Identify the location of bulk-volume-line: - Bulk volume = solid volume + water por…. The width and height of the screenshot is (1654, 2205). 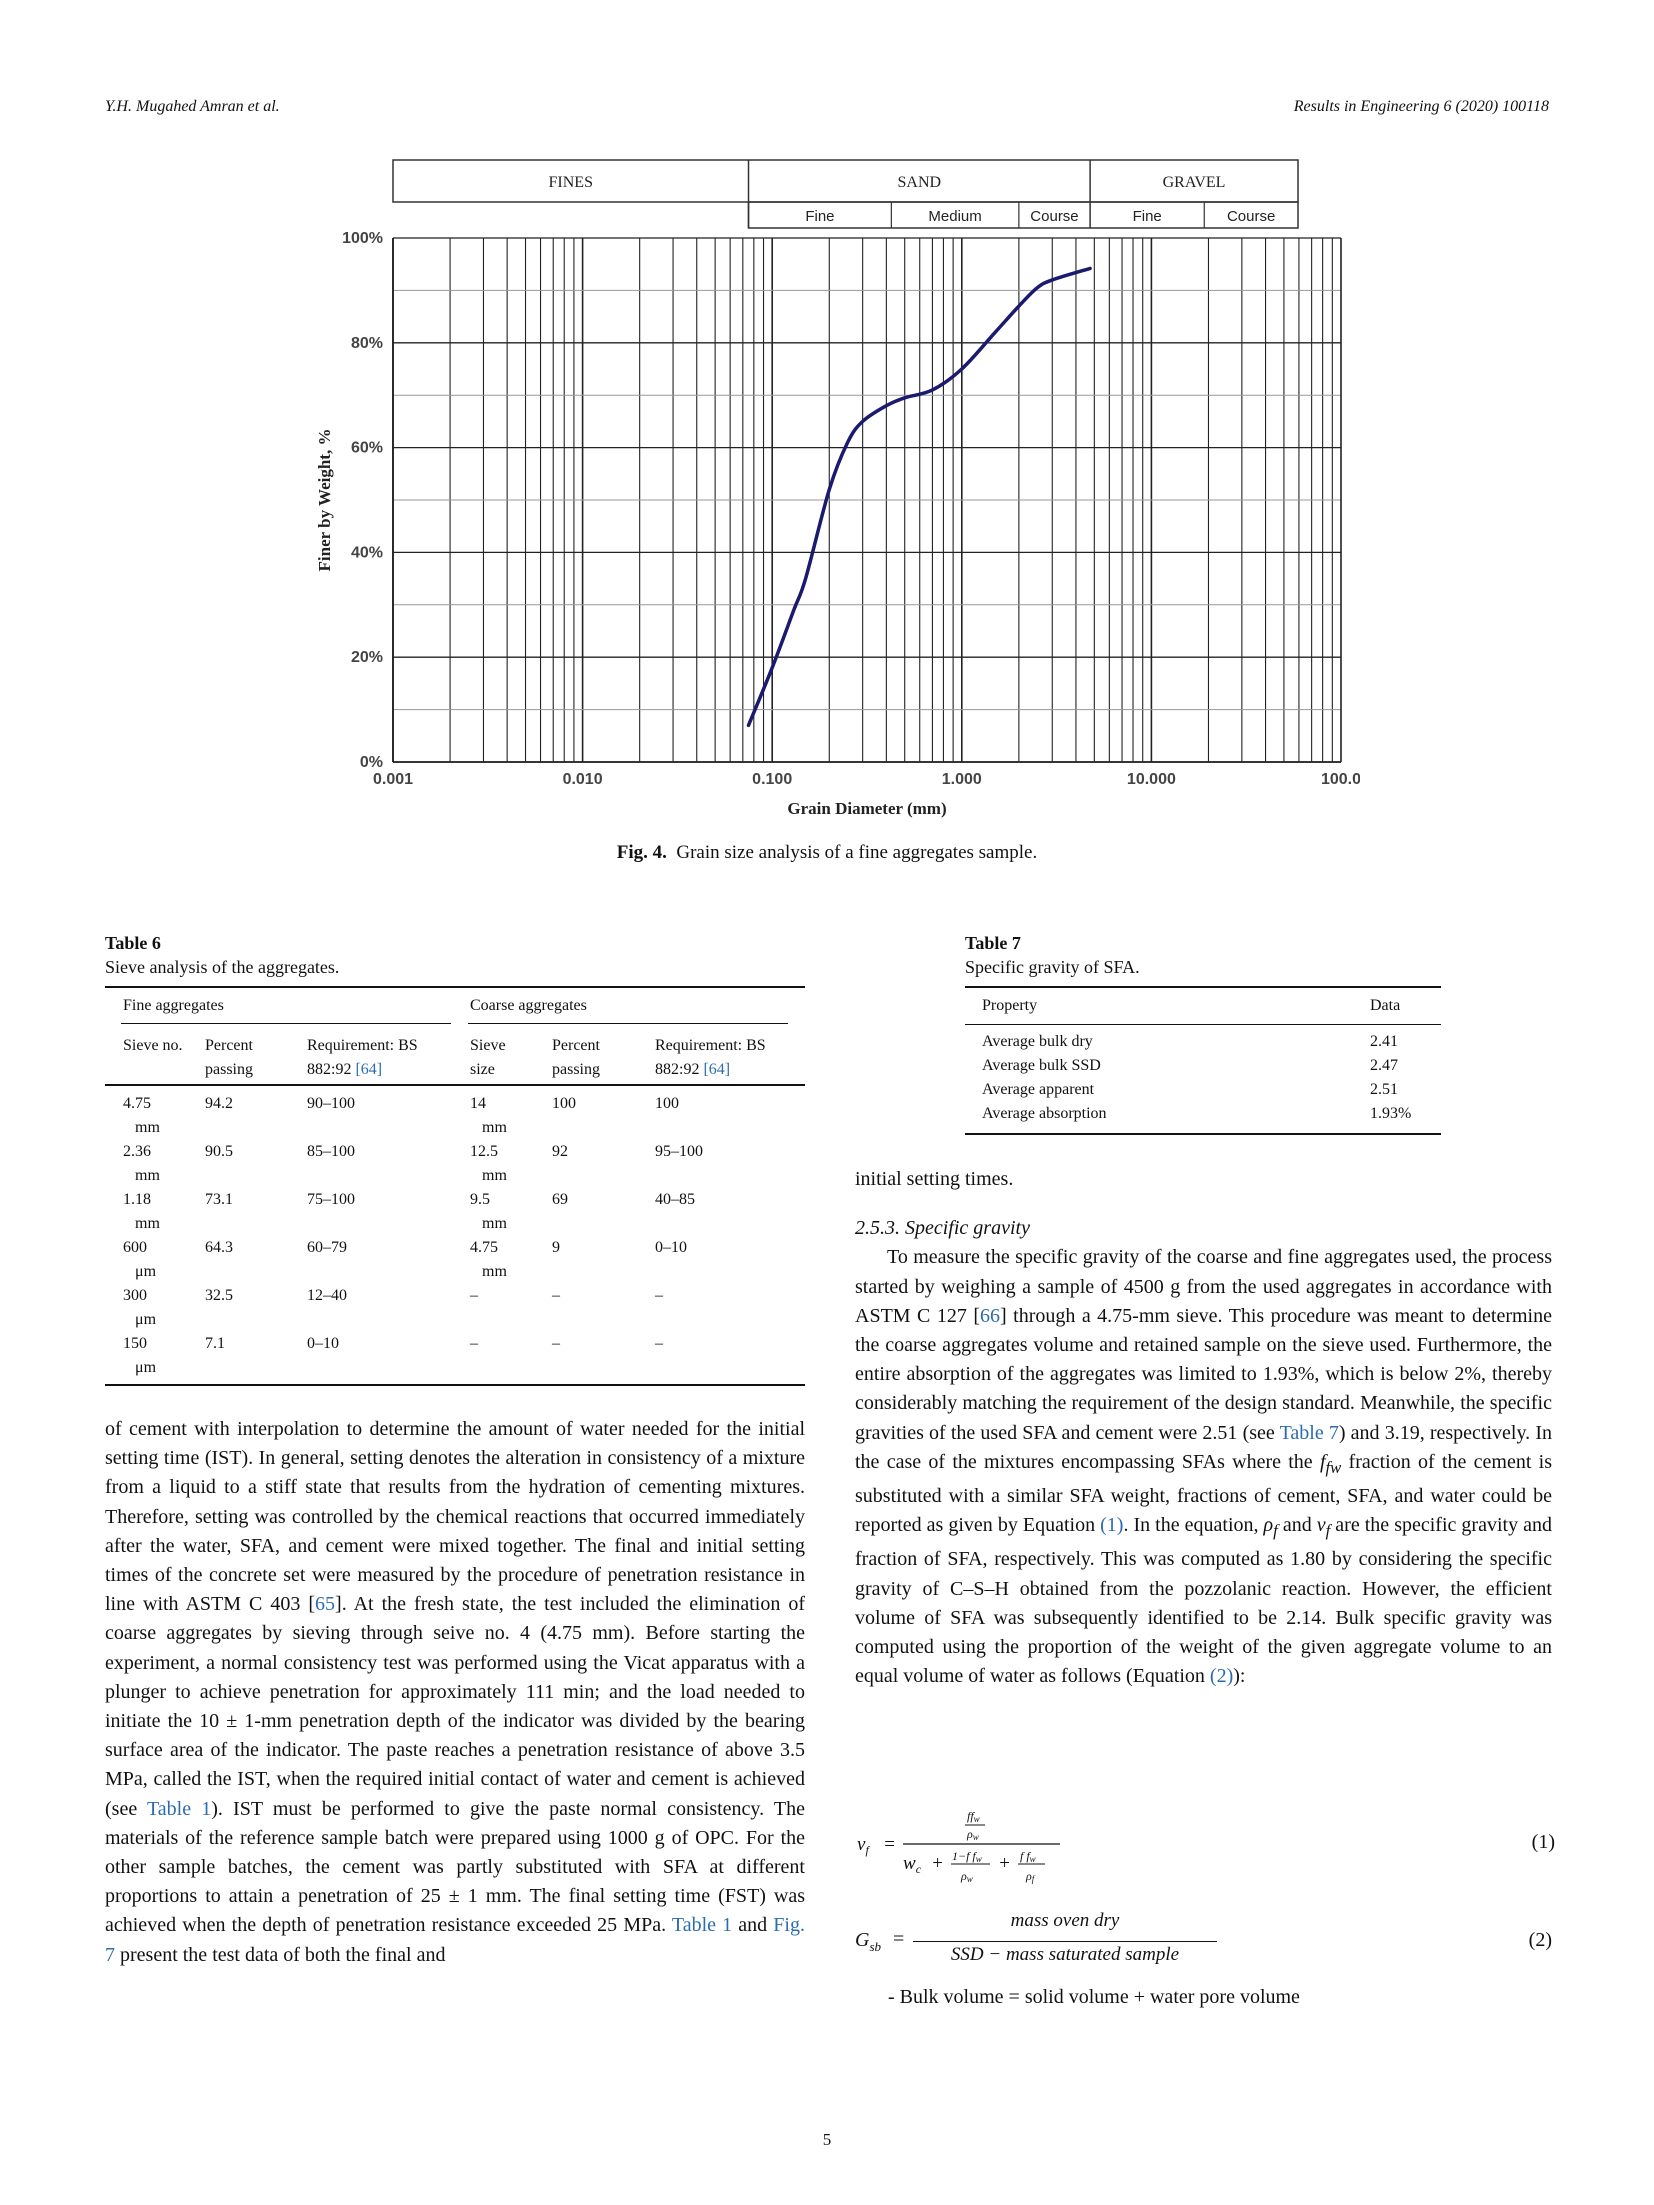
(1094, 1997).